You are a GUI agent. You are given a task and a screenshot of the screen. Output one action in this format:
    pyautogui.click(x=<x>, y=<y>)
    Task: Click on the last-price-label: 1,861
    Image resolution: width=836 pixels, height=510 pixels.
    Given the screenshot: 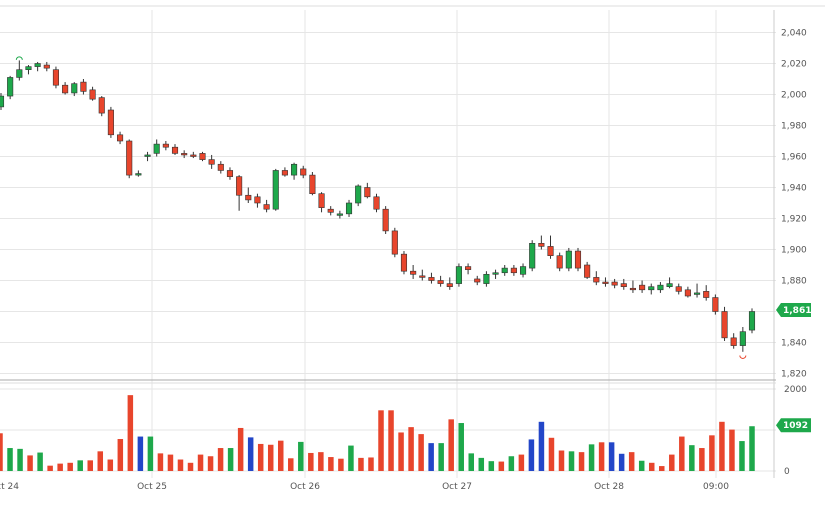 What is the action you would take?
    pyautogui.click(x=797, y=311)
    